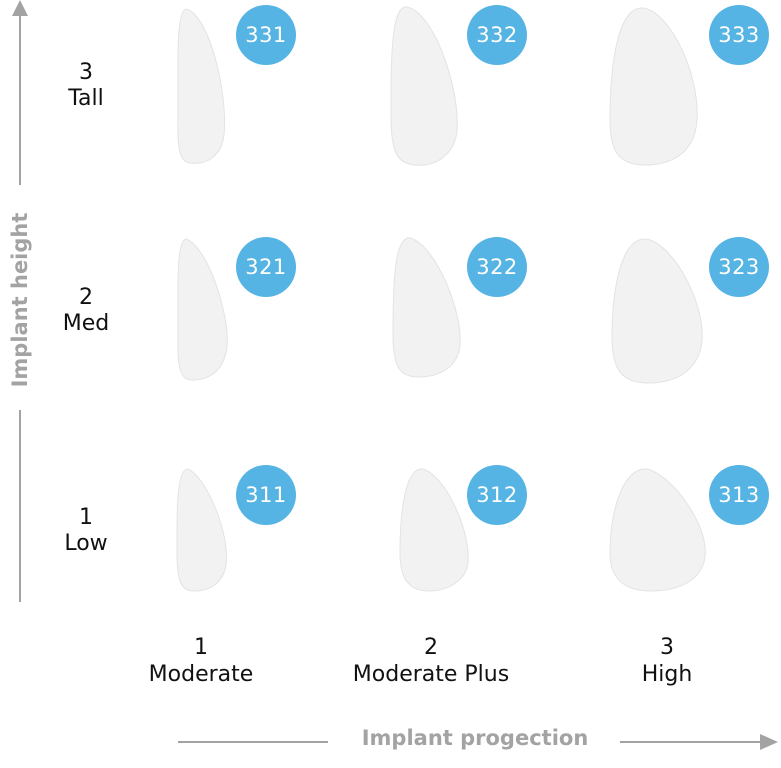 The height and width of the screenshot is (768, 781). I want to click on row-name: Med, so click(86, 323).